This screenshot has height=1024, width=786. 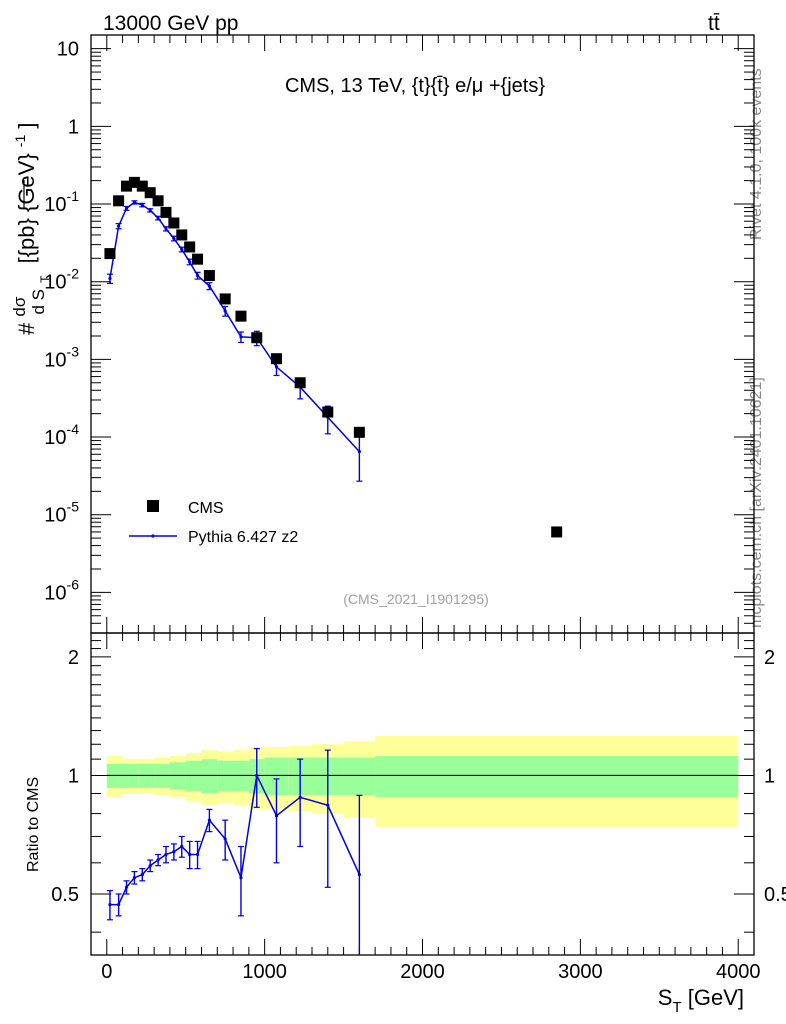 I want to click on y-tick-label-ratio-right: 1, so click(x=769, y=776).